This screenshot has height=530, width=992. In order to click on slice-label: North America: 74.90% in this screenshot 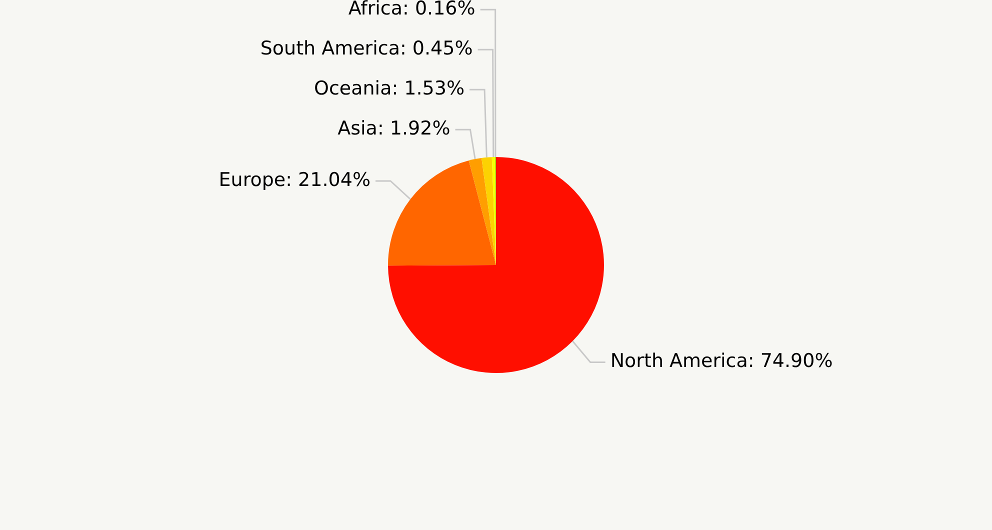, I will do `click(721, 361)`.